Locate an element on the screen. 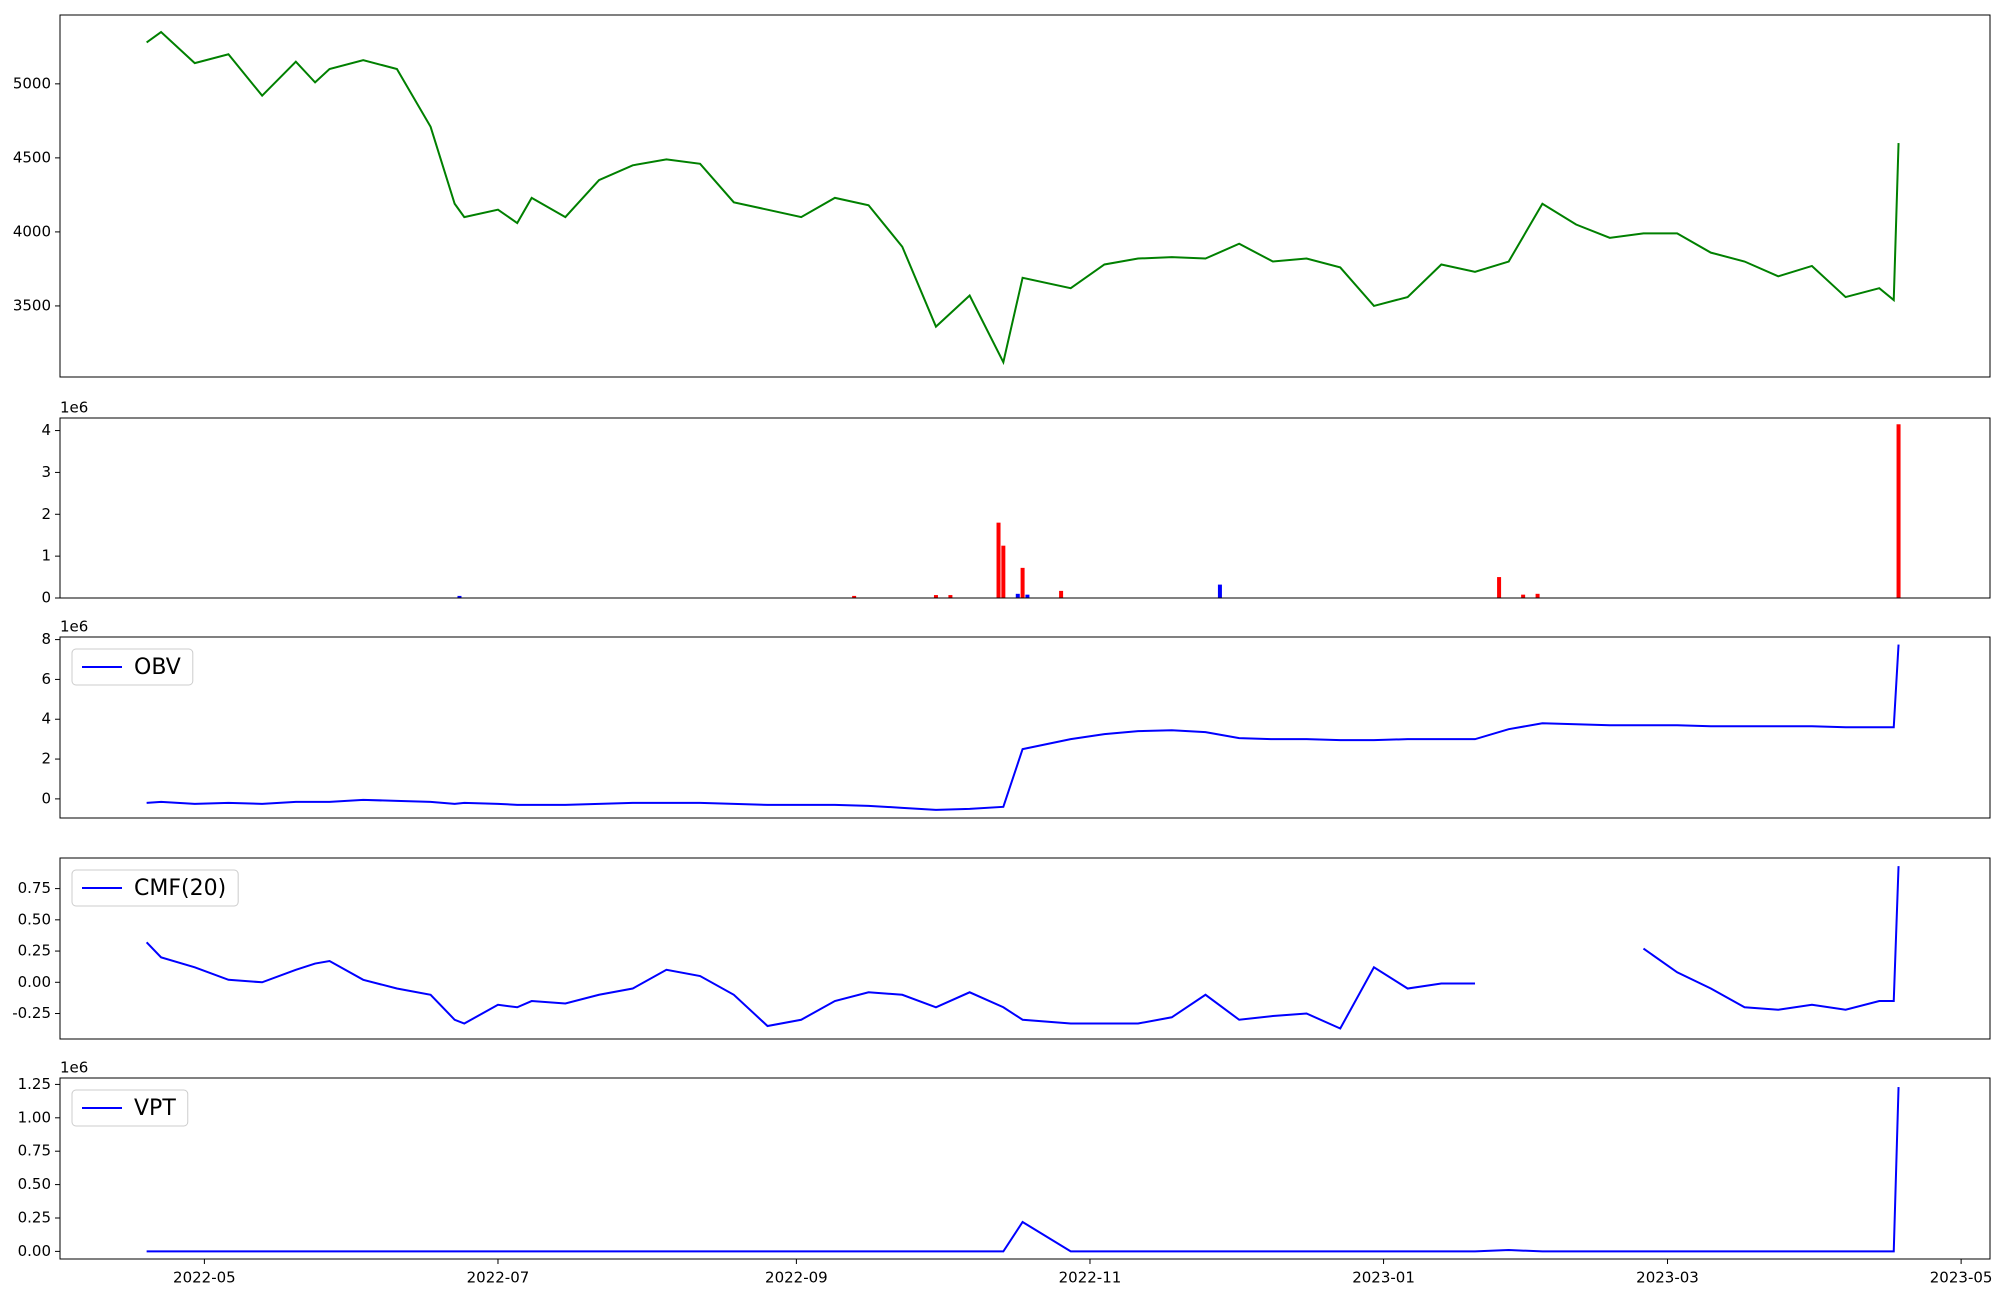 The height and width of the screenshot is (1300, 2000). x-tick-label: 2022-09 is located at coordinates (796, 1278).